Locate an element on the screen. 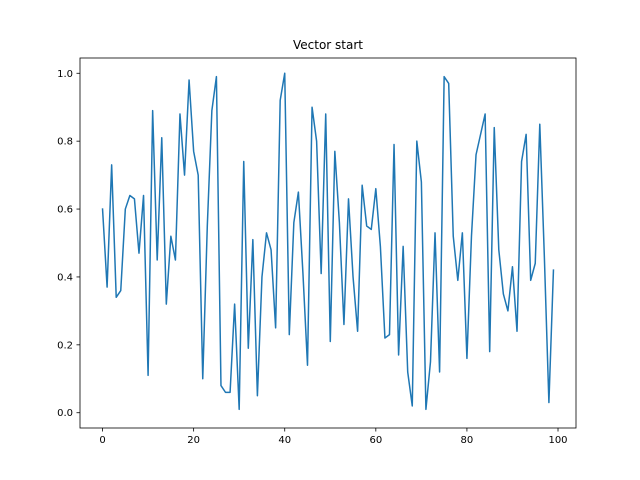 Image resolution: width=640 pixels, height=480 pixels. y-tick-label: 0.2 is located at coordinates (65, 345).